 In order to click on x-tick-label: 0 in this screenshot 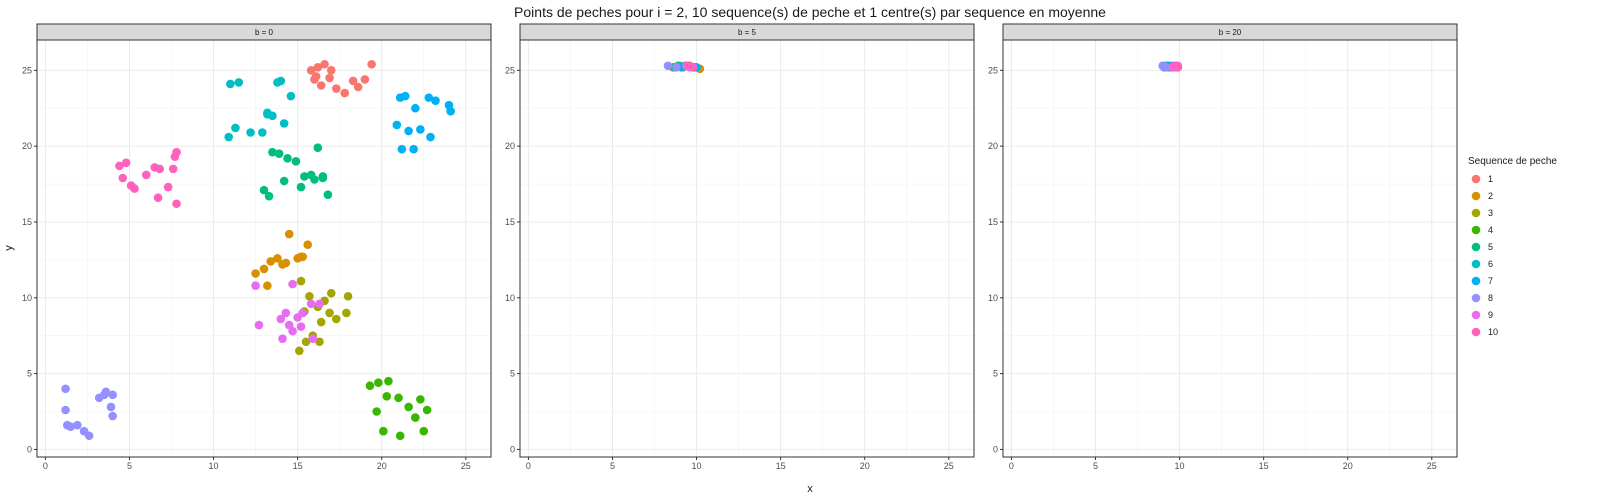, I will do `click(1011, 466)`.